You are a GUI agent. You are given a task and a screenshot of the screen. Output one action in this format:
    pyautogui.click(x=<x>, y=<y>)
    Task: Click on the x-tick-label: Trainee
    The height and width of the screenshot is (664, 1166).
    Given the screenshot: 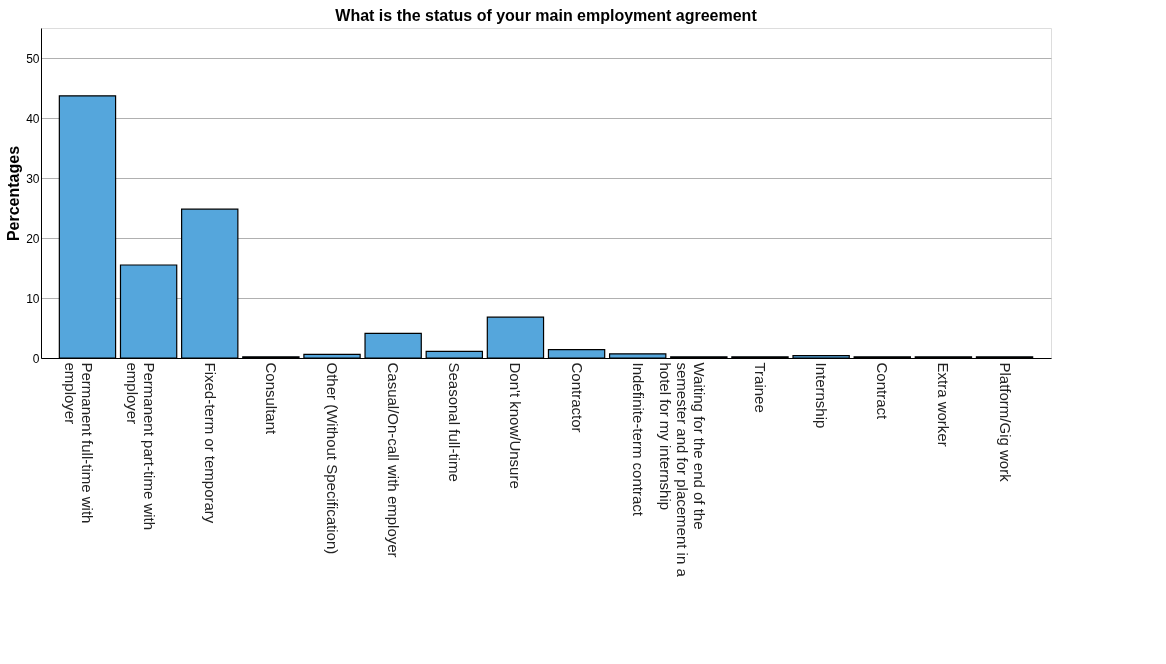 What is the action you would take?
    pyautogui.click(x=760, y=387)
    